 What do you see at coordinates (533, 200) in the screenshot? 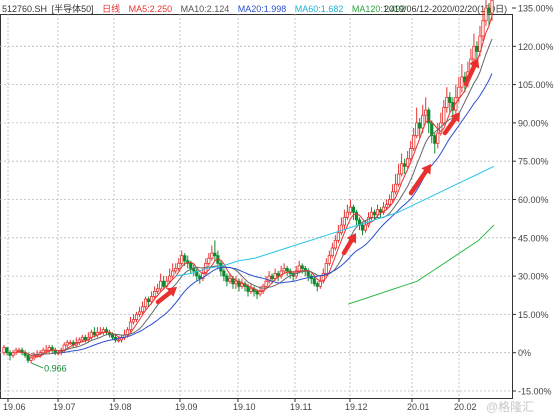
I see `y-tick-label: 60.00%` at bounding box center [533, 200].